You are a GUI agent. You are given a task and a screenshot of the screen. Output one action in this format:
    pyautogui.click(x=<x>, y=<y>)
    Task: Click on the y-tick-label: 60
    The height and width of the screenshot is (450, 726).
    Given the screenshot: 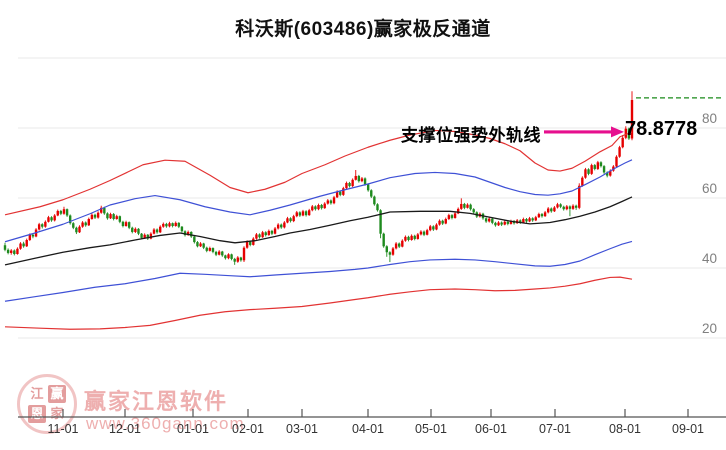 What is the action you would take?
    pyautogui.click(x=709, y=188)
    